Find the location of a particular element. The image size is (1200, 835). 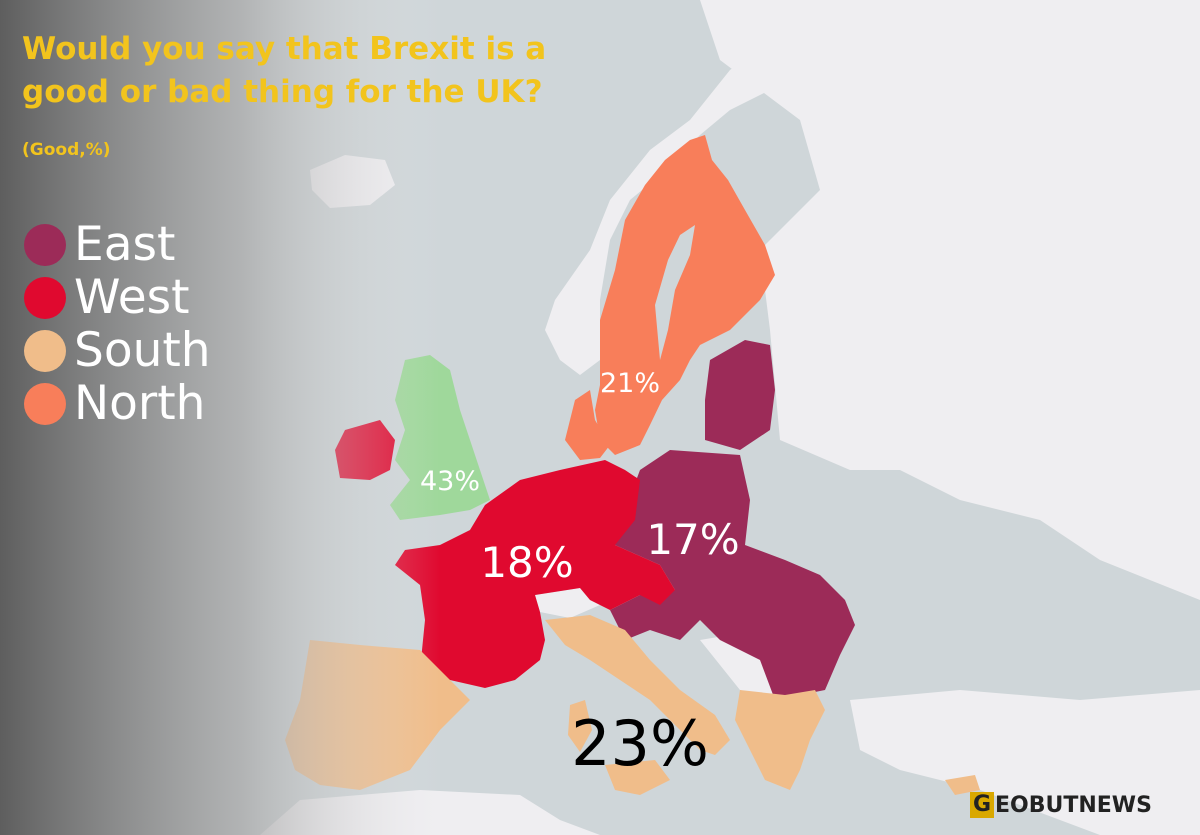

legend-item-east: East is located at coordinates (117, 244).